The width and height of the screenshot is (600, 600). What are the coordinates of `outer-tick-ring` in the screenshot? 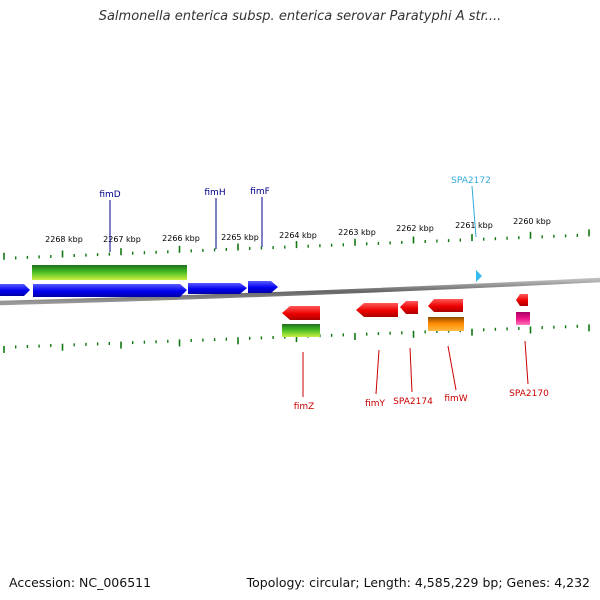 It's located at (296, 244).